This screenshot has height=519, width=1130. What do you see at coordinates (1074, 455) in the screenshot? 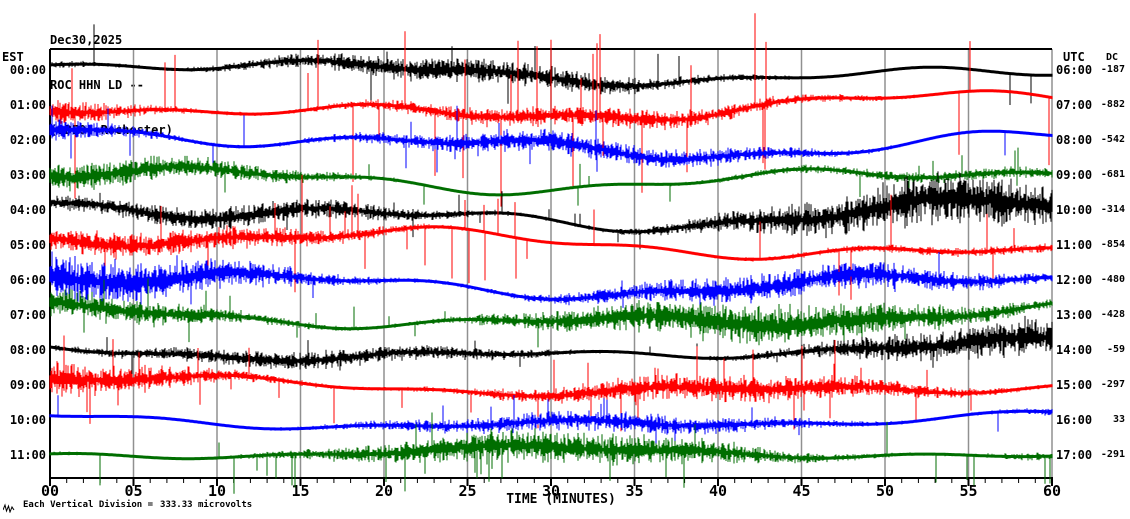
I see `utc-time-label: 17:00` at bounding box center [1074, 455].